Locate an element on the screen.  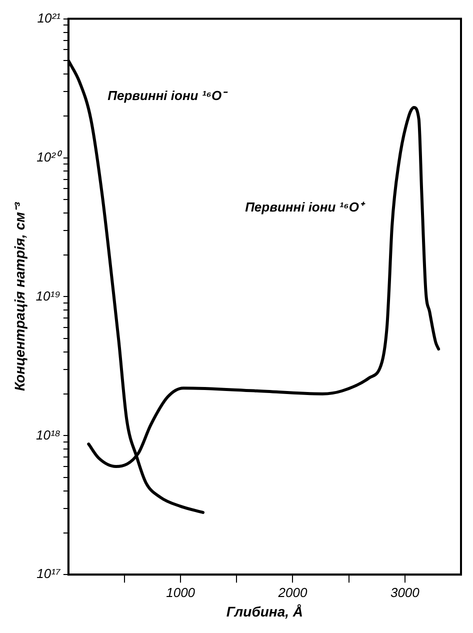
y-tick-label: 10¹⁷ is located at coordinates (49, 574).